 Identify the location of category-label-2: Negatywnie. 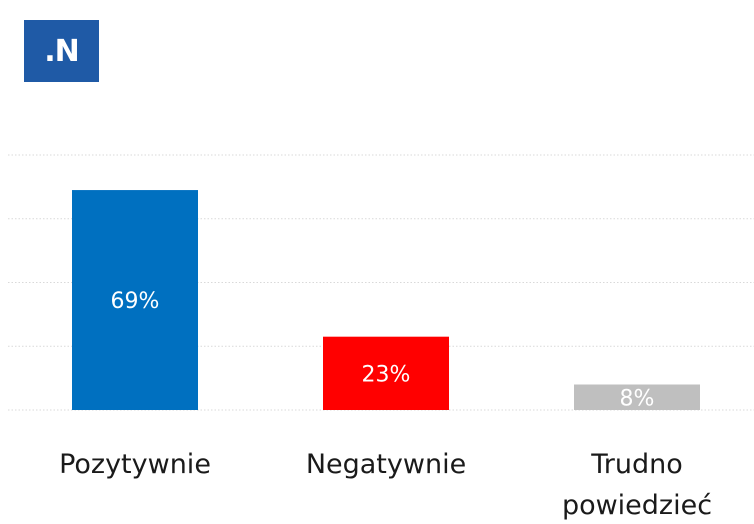
(386, 464).